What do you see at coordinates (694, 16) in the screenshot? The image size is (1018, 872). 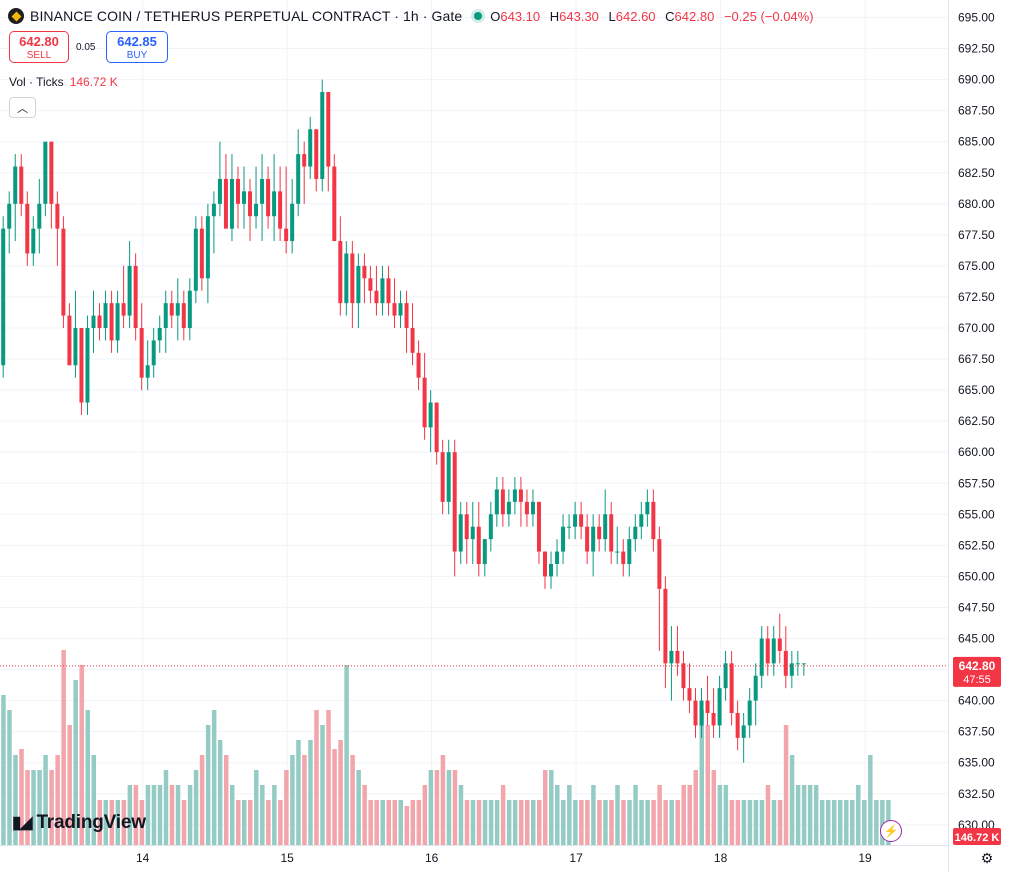 I see `ohlc-close-value: 642.80` at bounding box center [694, 16].